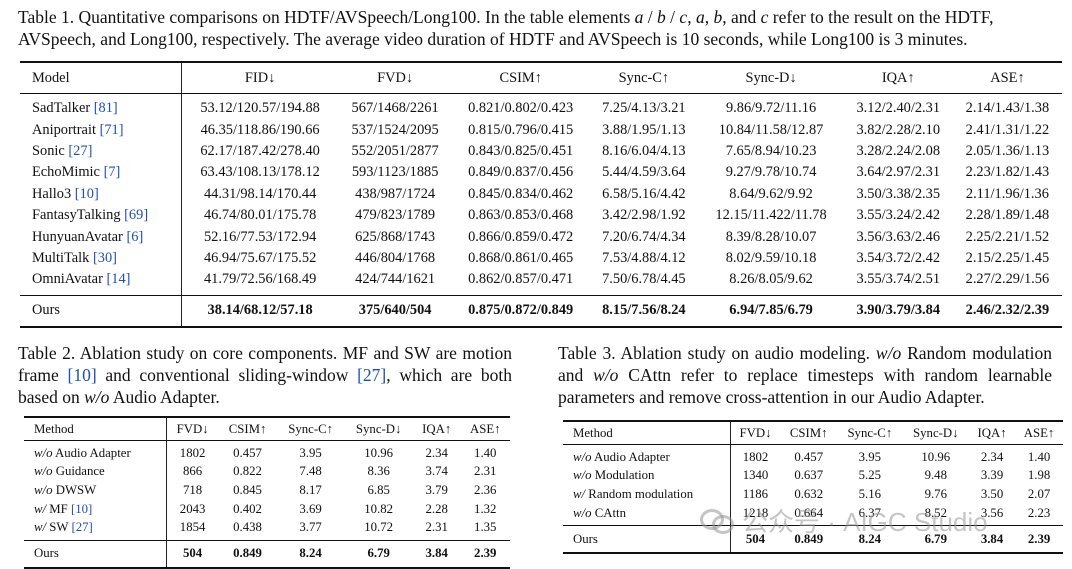  Describe the element at coordinates (898, 236) in the screenshot. I see `table1-cell: 3.56/3.63/2.46` at that location.